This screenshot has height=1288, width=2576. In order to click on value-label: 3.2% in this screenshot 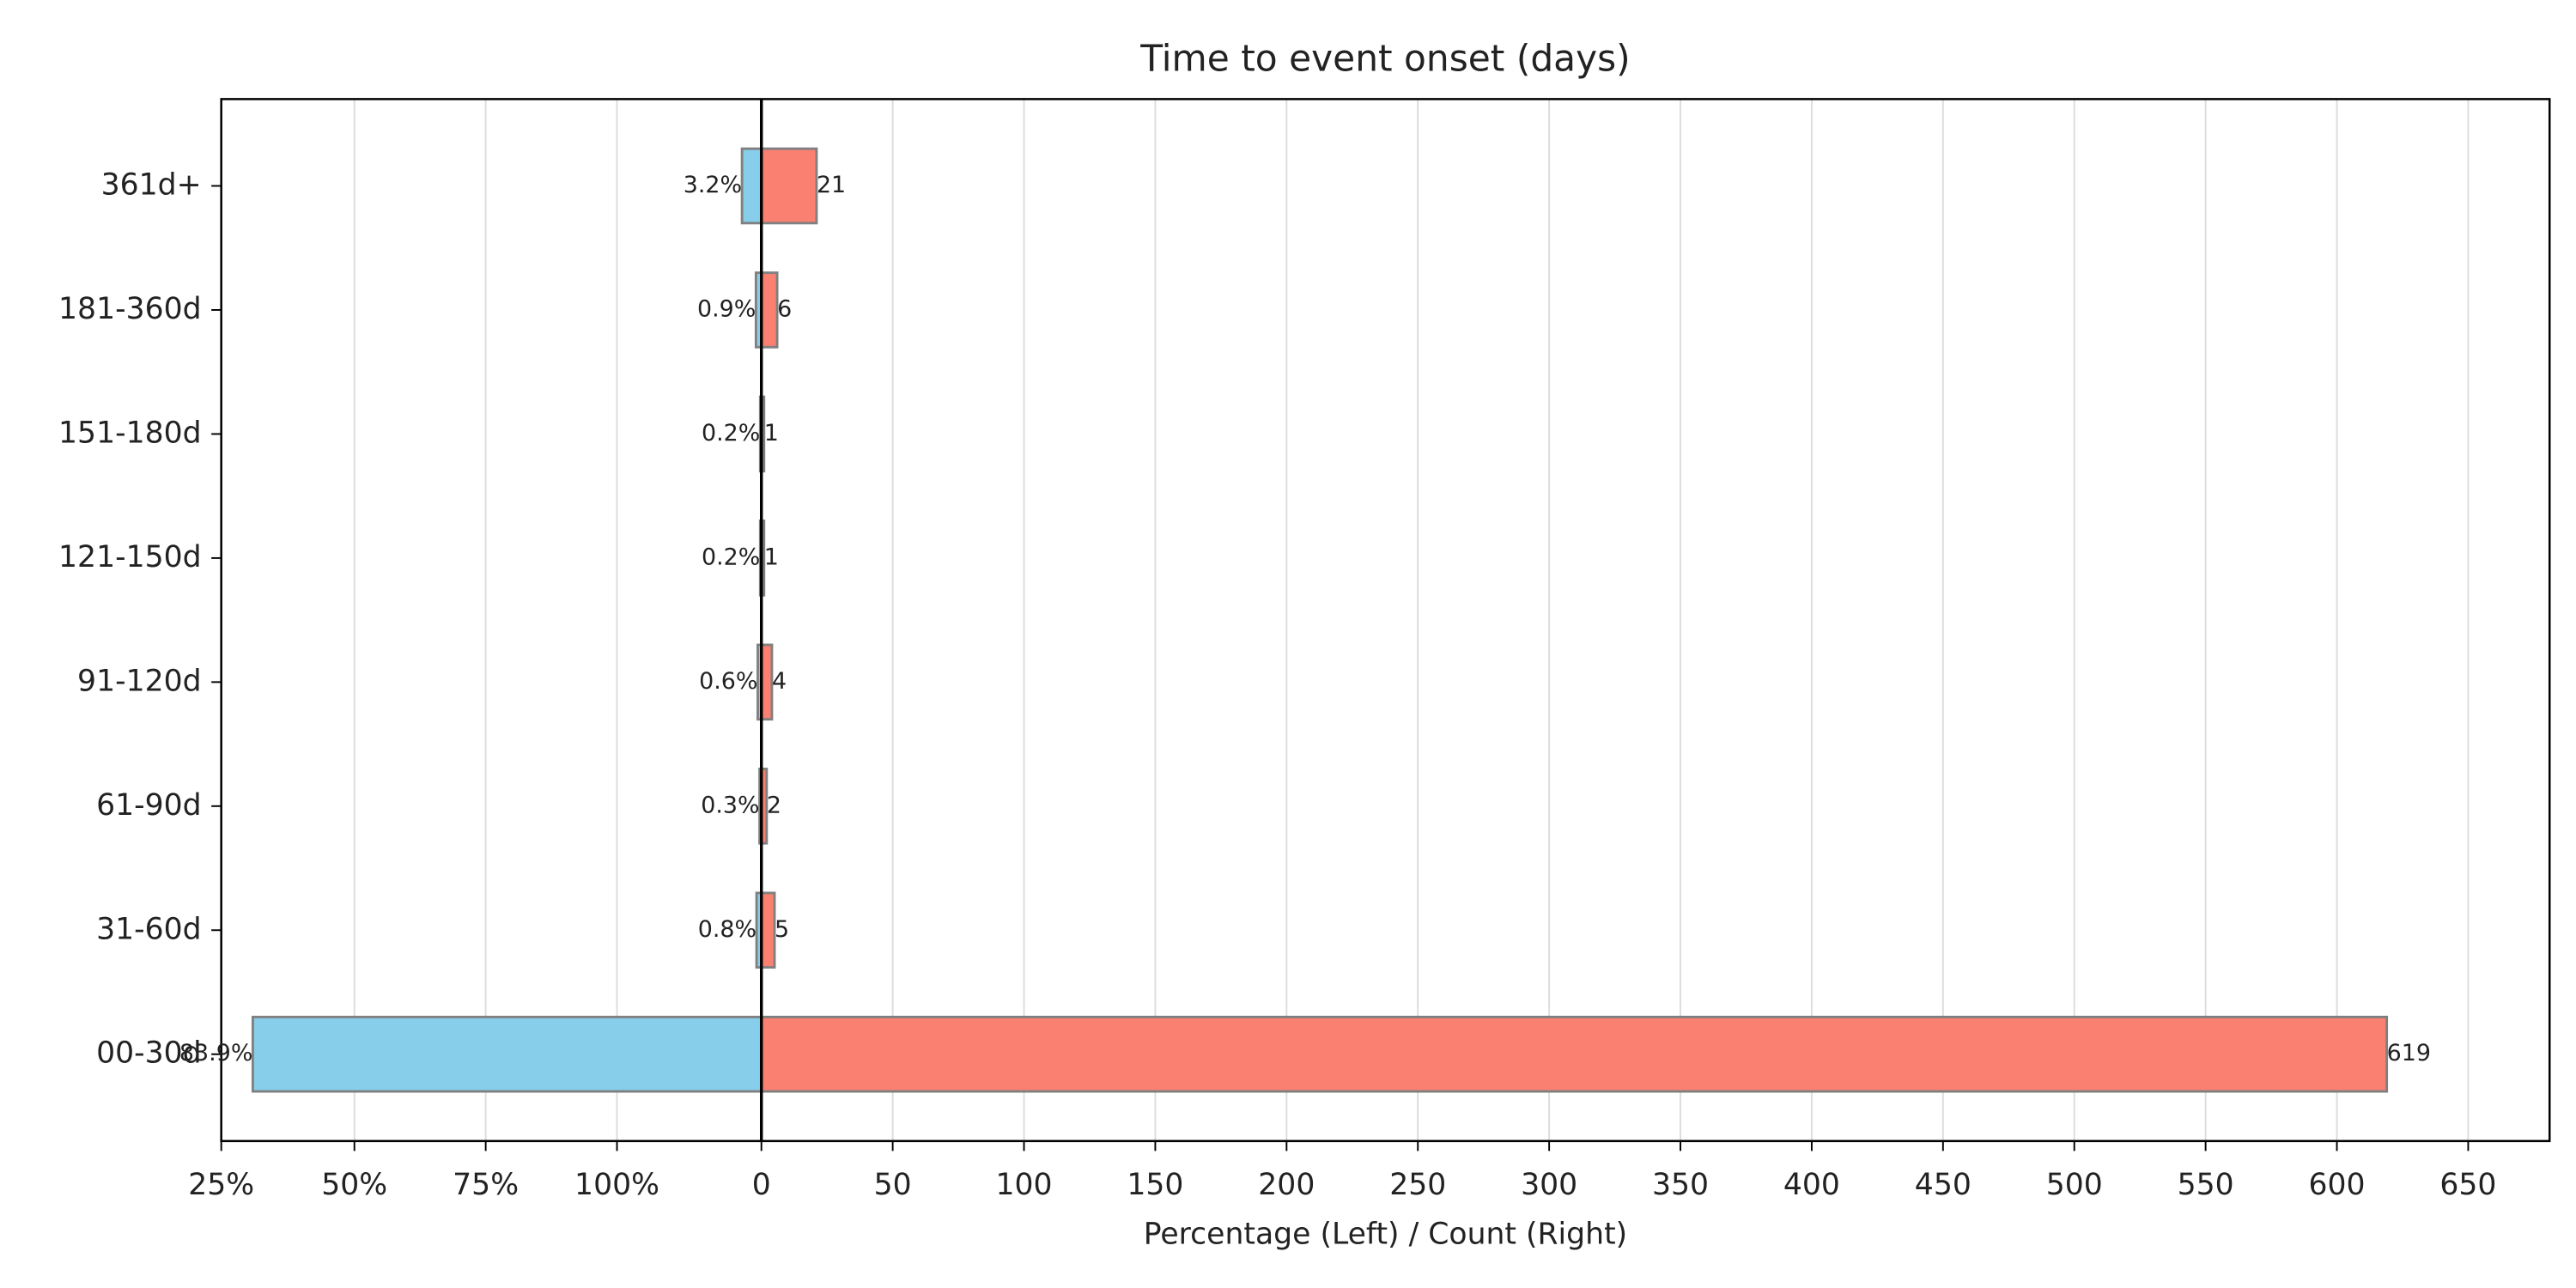, I will do `click(713, 185)`.